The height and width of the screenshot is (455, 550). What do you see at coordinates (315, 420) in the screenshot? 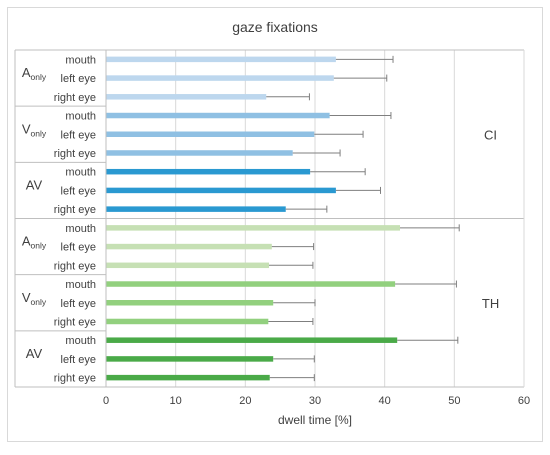
I see `x-axis-label: dwell time [%]` at bounding box center [315, 420].